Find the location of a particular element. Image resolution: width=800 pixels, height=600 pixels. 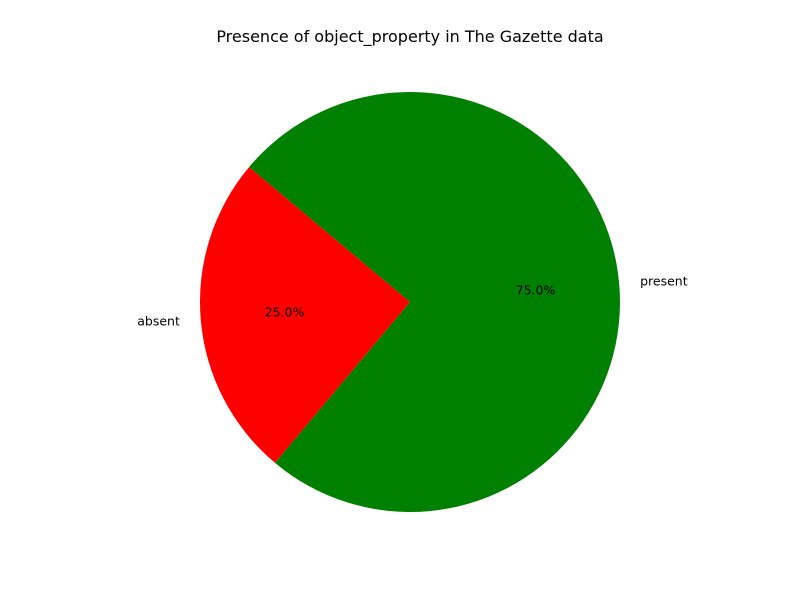

pie-labels: 25.0% absent 75.0% present is located at coordinates (412, 300).